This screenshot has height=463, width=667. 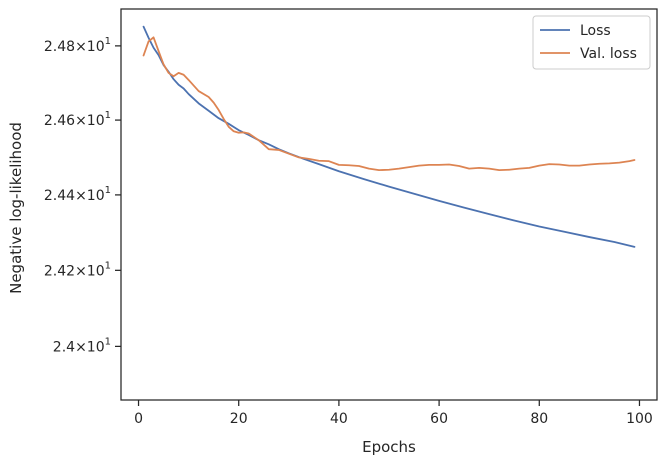 What do you see at coordinates (64, 347) in the screenshot?
I see `y-tick-mantissa: 2.4` at bounding box center [64, 347].